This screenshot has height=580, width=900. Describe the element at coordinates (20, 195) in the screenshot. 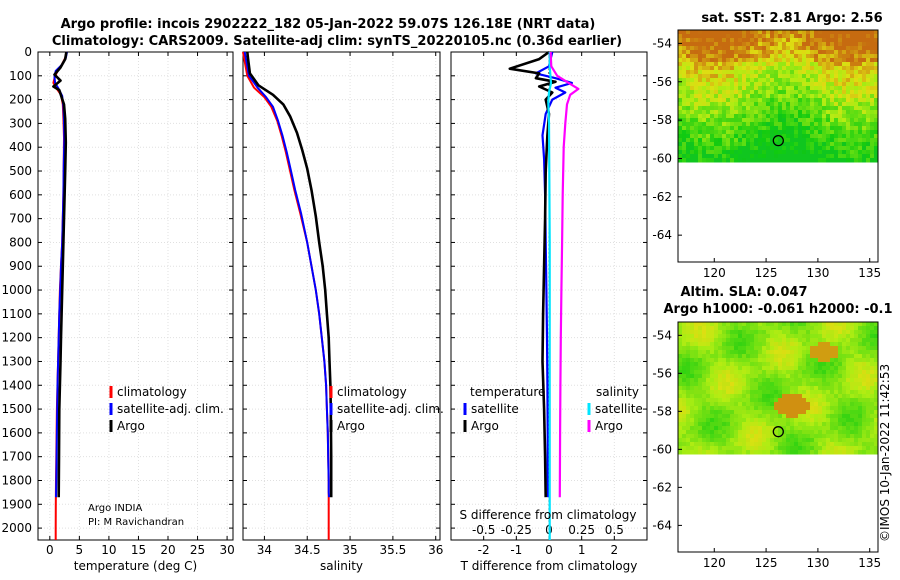

I see `y-tick-label: 600` at that location.